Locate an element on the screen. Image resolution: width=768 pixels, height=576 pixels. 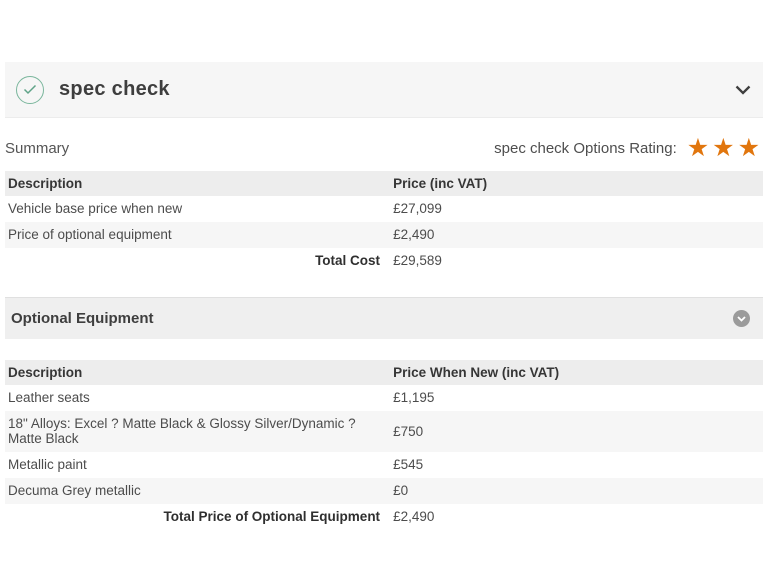
options-rating-label: spec check Options Rating: is located at coordinates (585, 148).